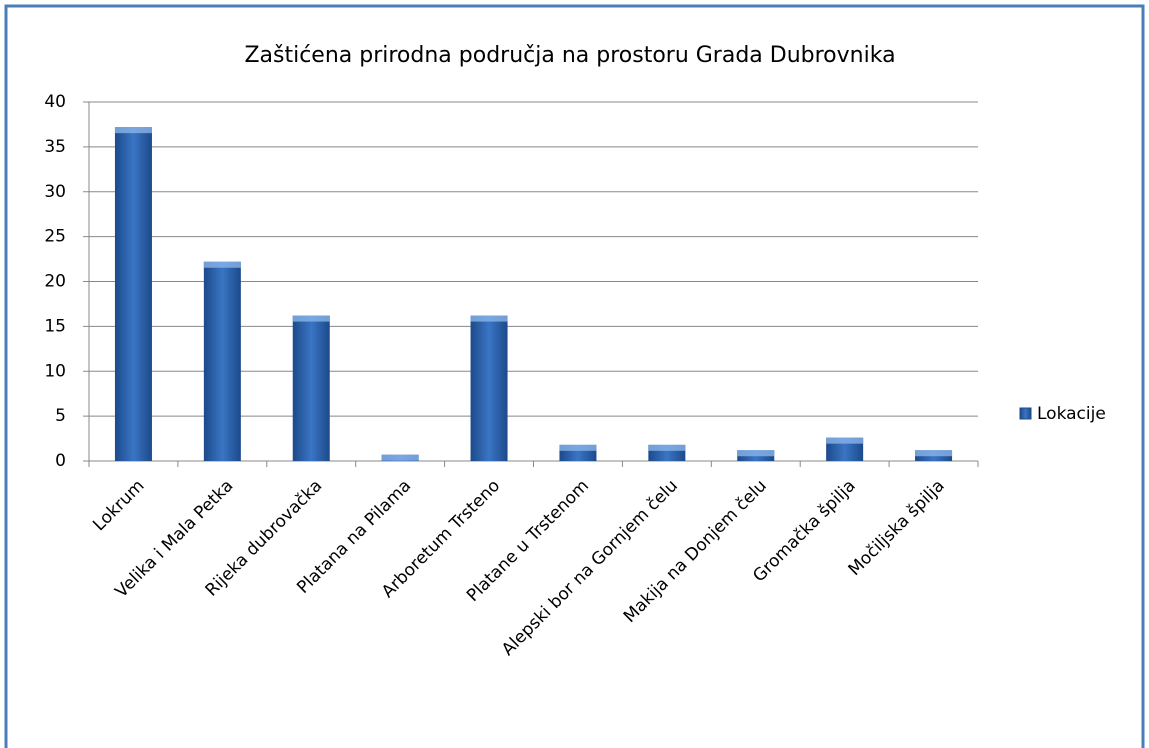 The image size is (1149, 748). Describe the element at coordinates (55, 326) in the screenshot. I see `y-tick-label: 15` at that location.